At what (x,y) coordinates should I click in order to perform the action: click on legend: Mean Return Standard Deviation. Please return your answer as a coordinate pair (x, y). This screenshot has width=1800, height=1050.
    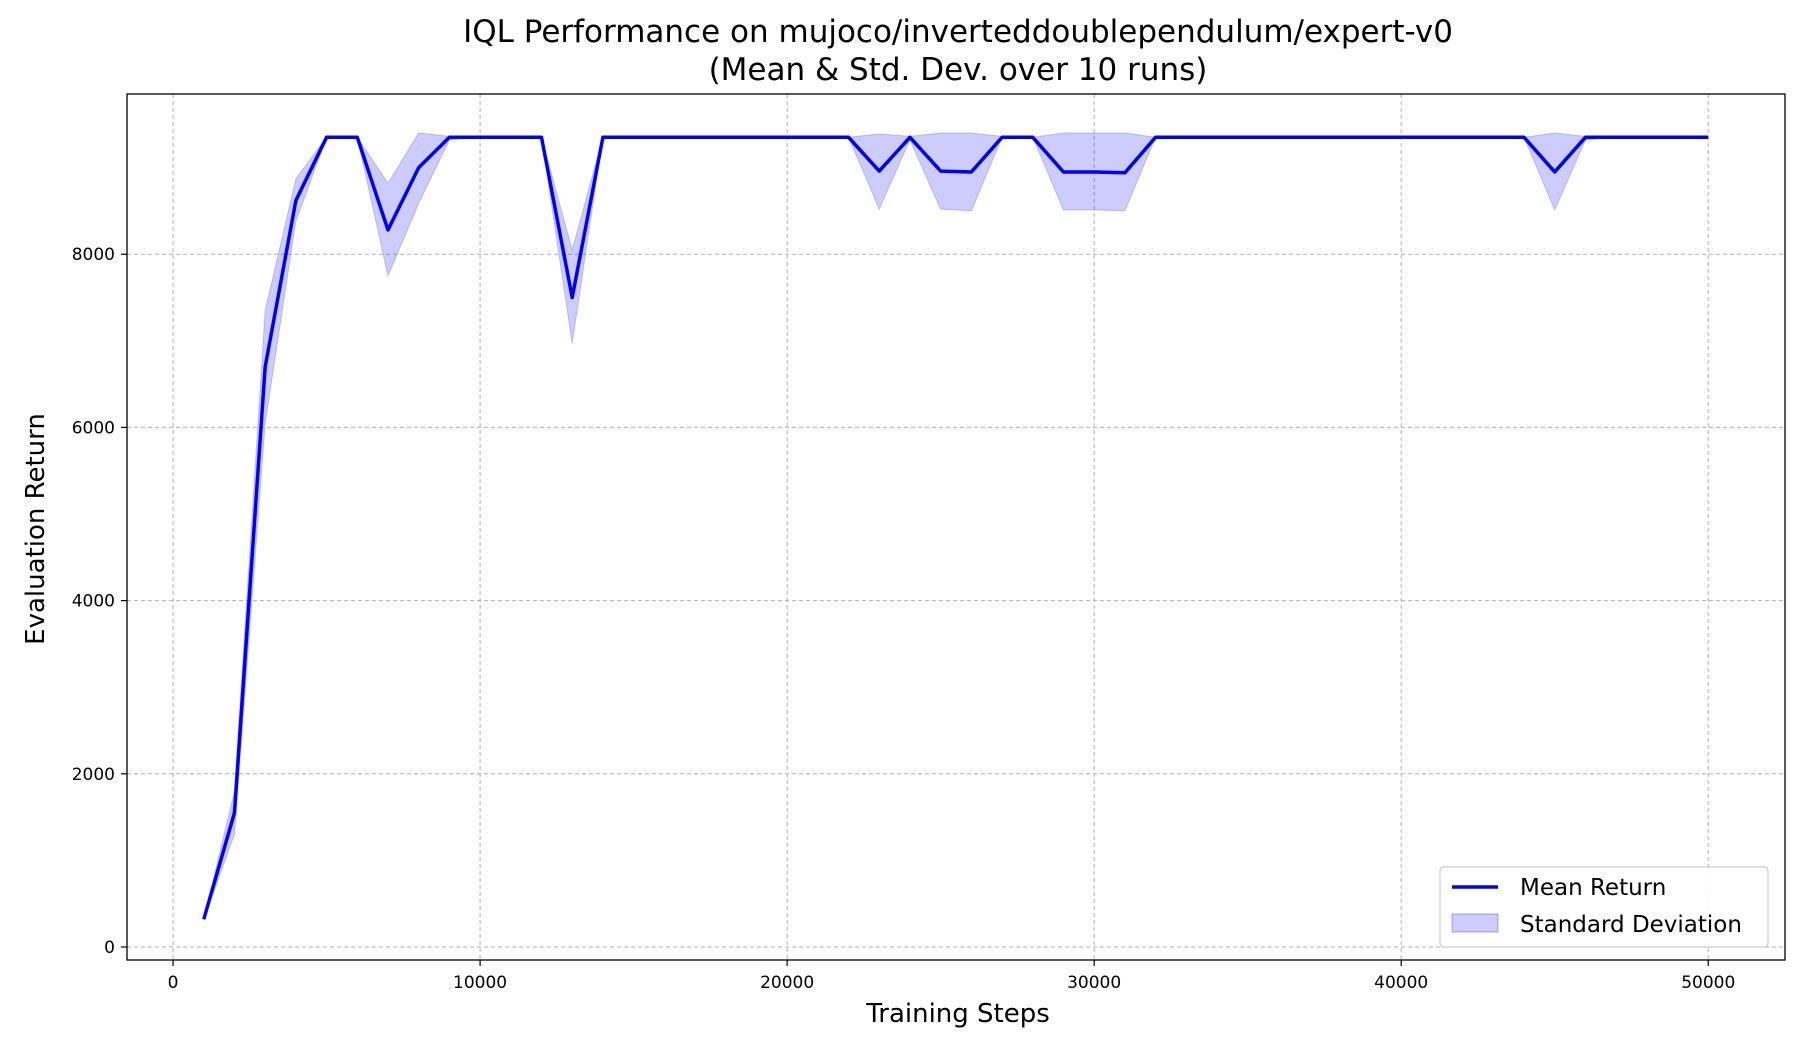
    Looking at the image, I should click on (1604, 907).